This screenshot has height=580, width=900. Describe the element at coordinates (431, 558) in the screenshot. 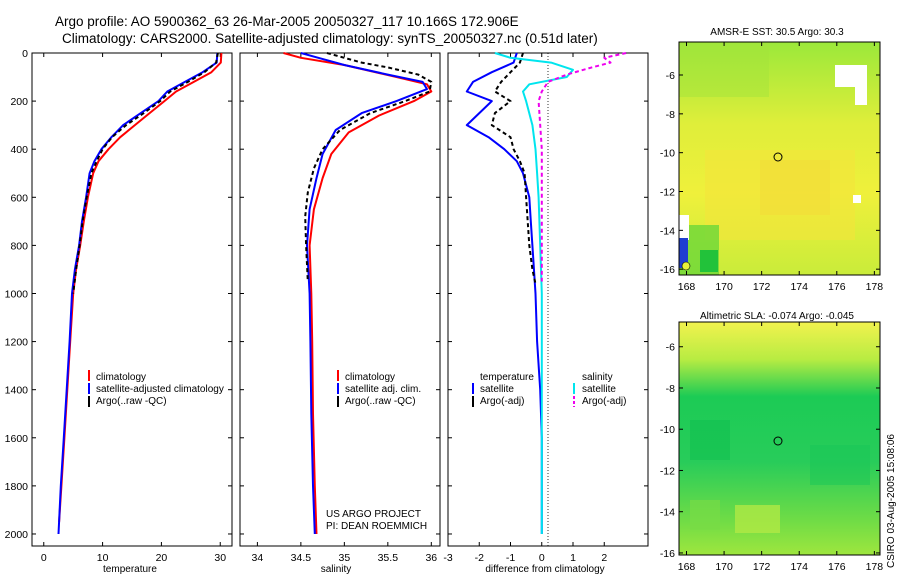

I see `x-tick-label: 36` at that location.